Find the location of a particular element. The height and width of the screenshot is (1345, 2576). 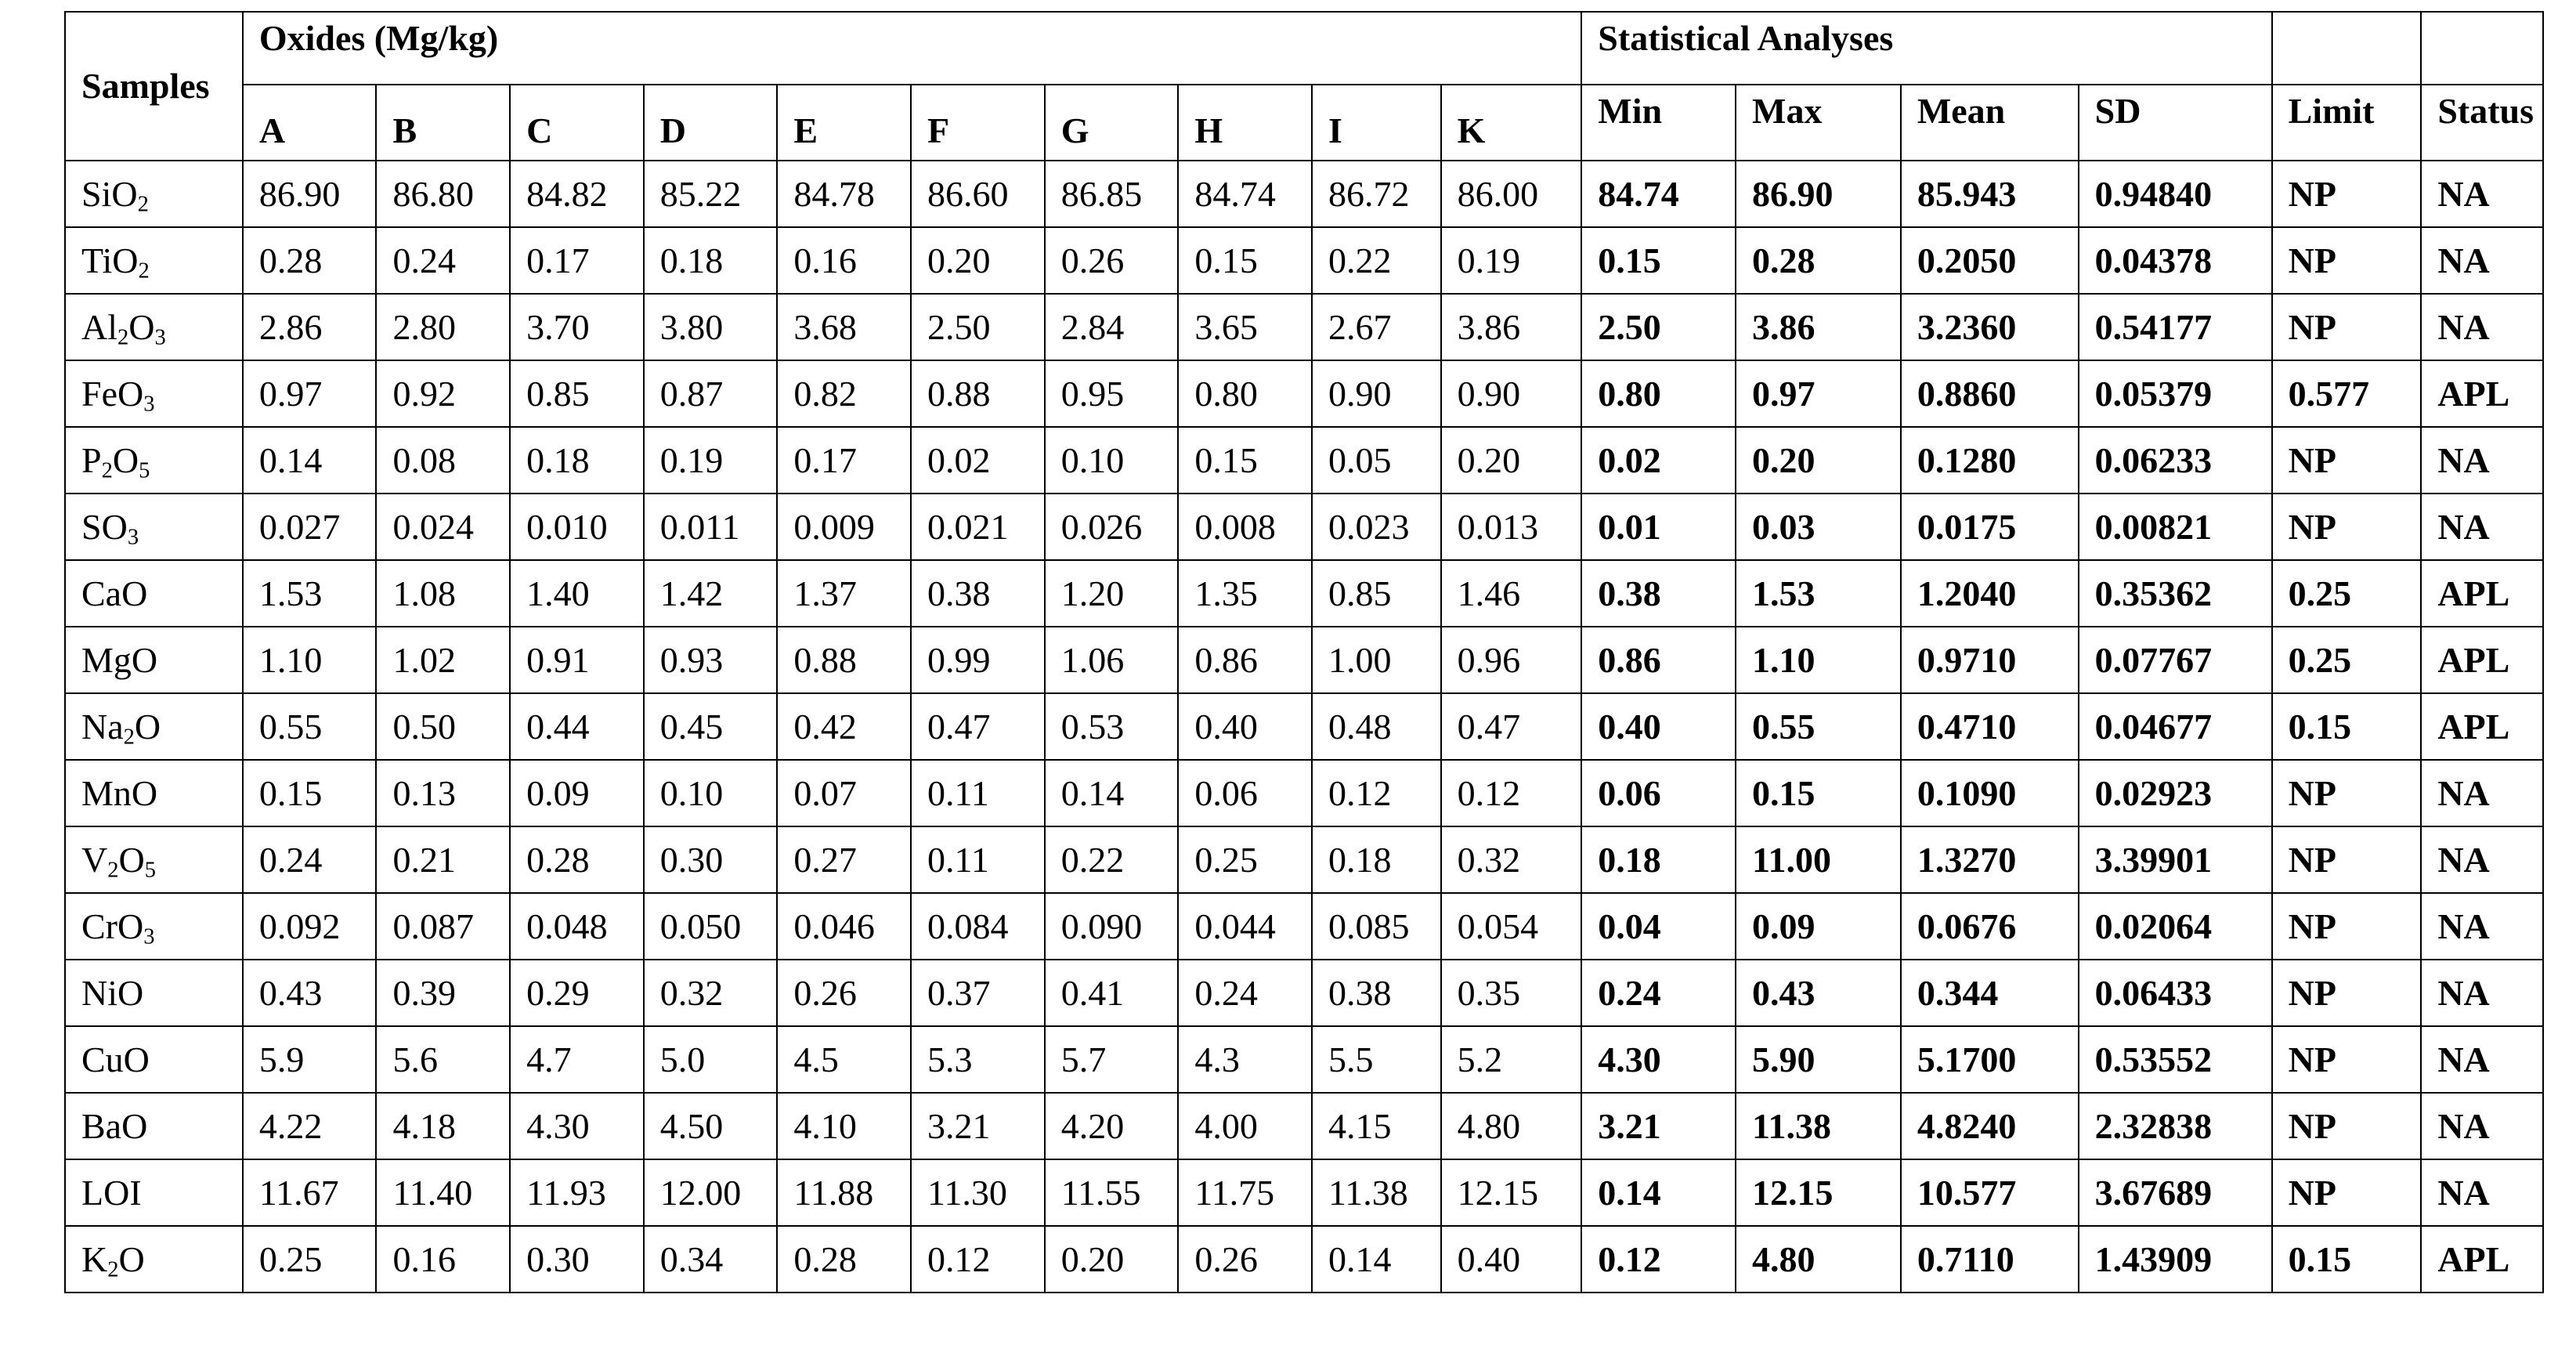

sample-value-cell: 0.32 is located at coordinates (710, 993).